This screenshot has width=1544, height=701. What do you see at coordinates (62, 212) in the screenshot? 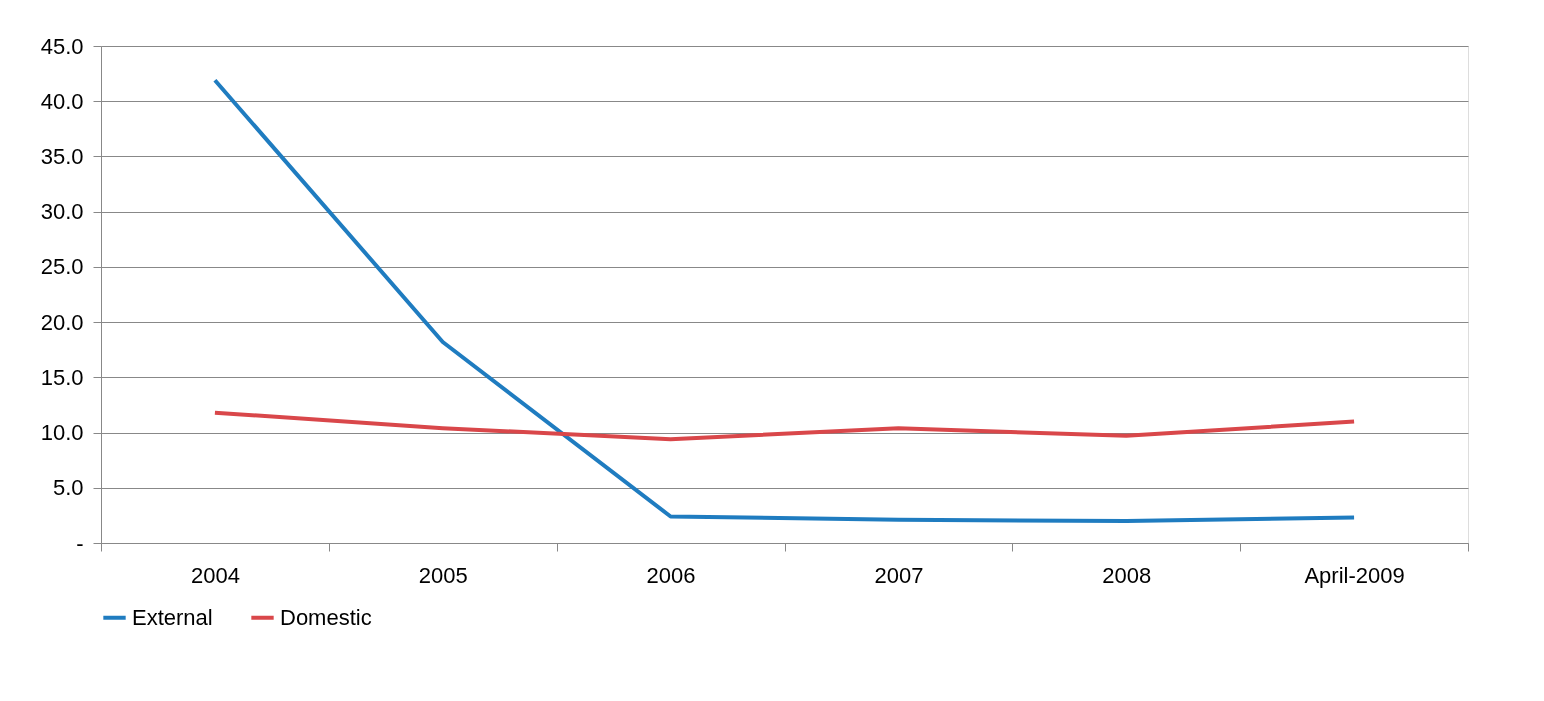
I see `y-tick-label: 30.0` at bounding box center [62, 212].